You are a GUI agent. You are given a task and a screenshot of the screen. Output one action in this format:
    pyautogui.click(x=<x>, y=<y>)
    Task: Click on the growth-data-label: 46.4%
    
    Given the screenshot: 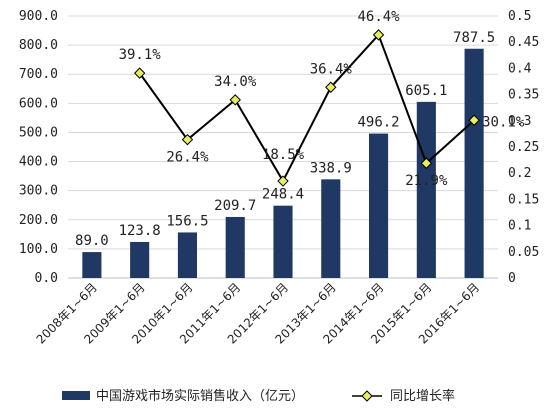 What is the action you would take?
    pyautogui.click(x=378, y=17)
    